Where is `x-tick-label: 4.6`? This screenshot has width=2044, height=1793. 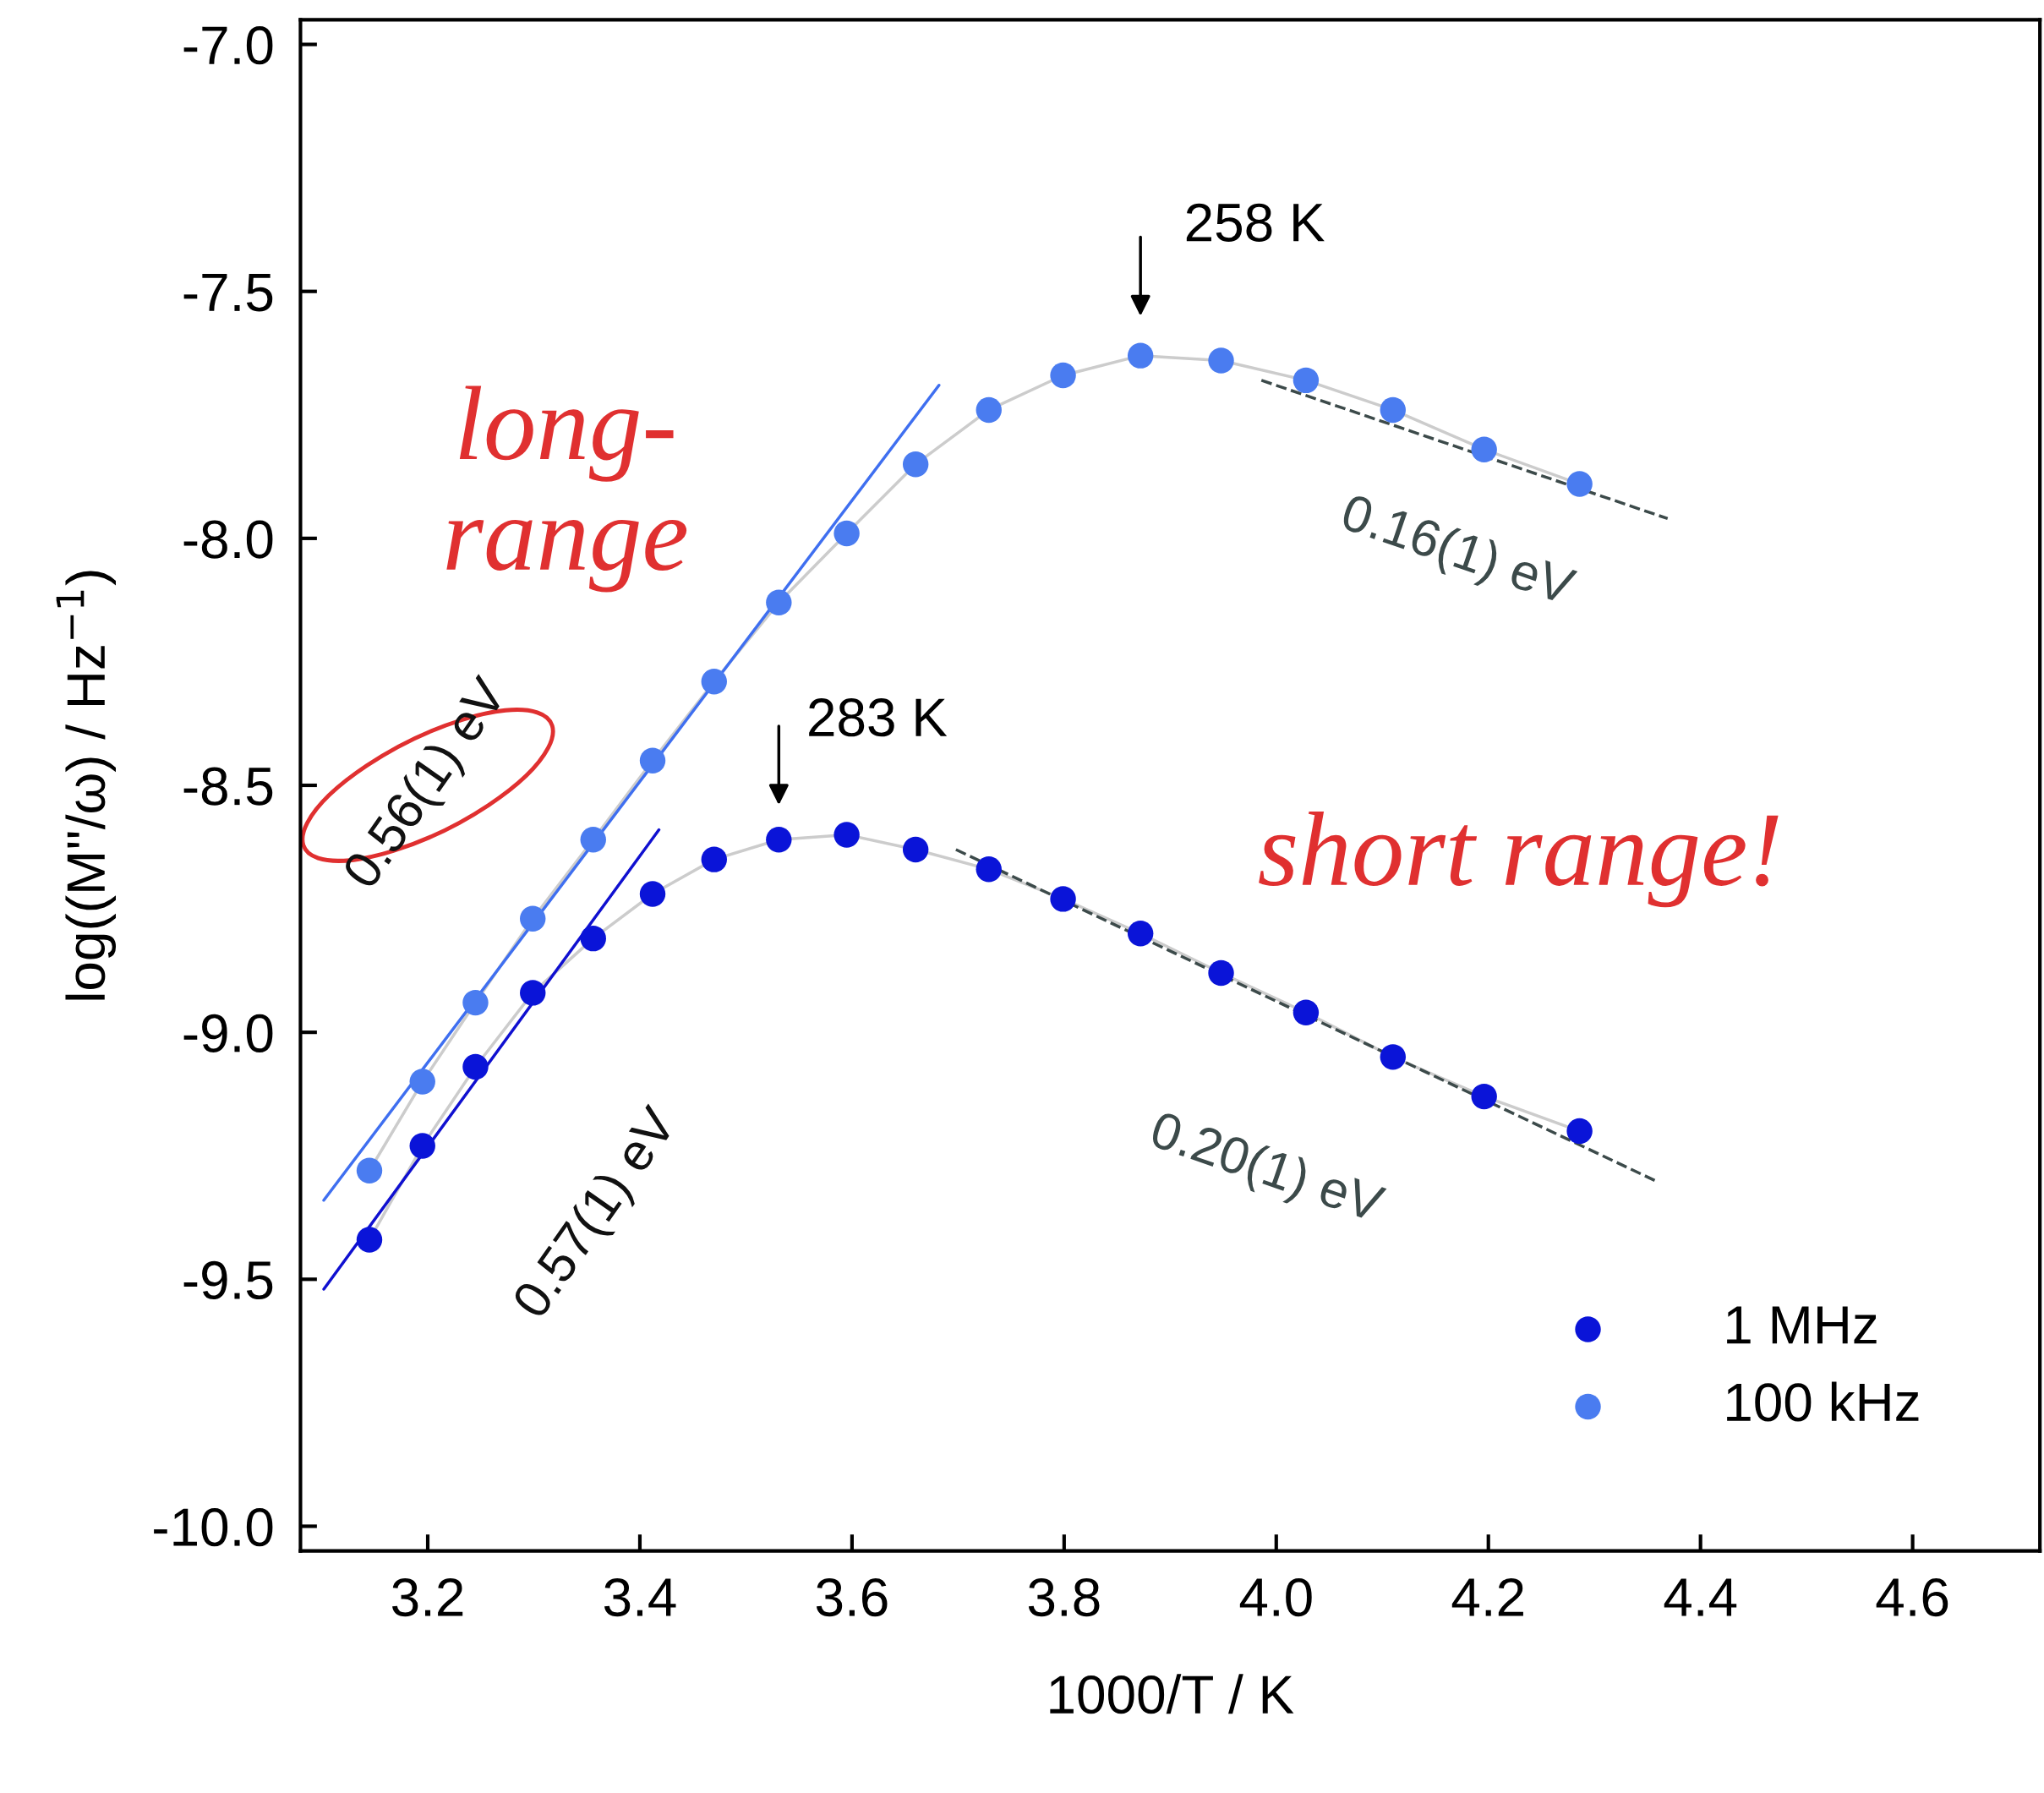
x-tick-label: 4.6 is located at coordinates (1912, 1597).